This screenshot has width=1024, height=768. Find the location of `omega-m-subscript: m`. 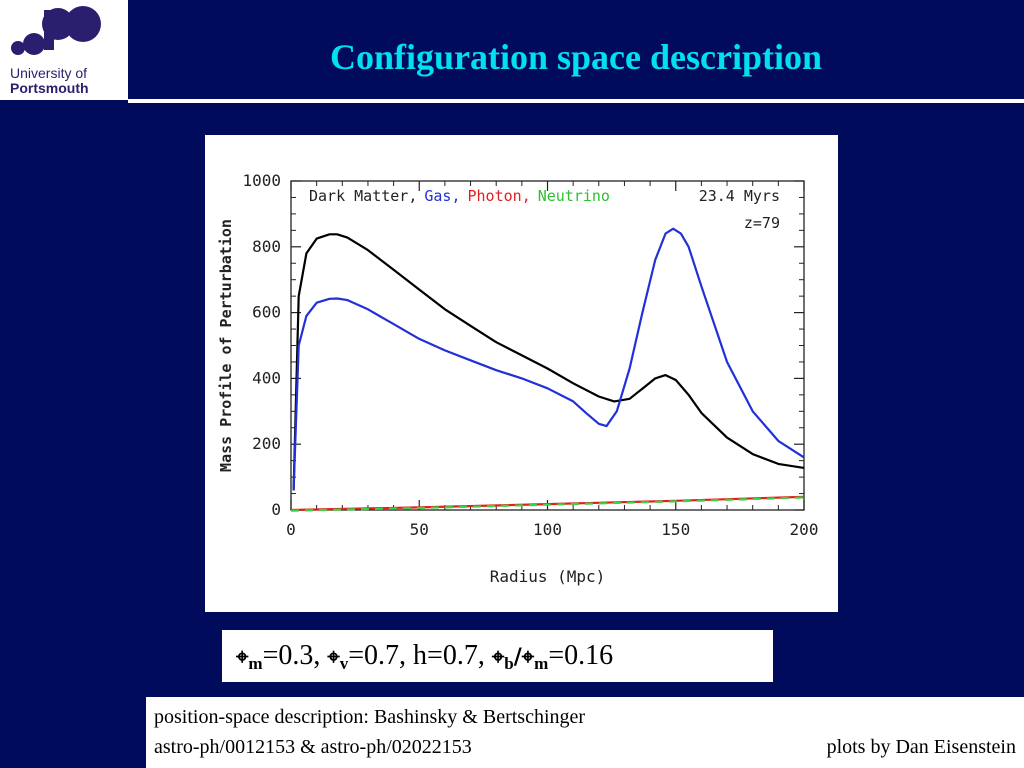

omega-m-subscript: m is located at coordinates (255, 663).